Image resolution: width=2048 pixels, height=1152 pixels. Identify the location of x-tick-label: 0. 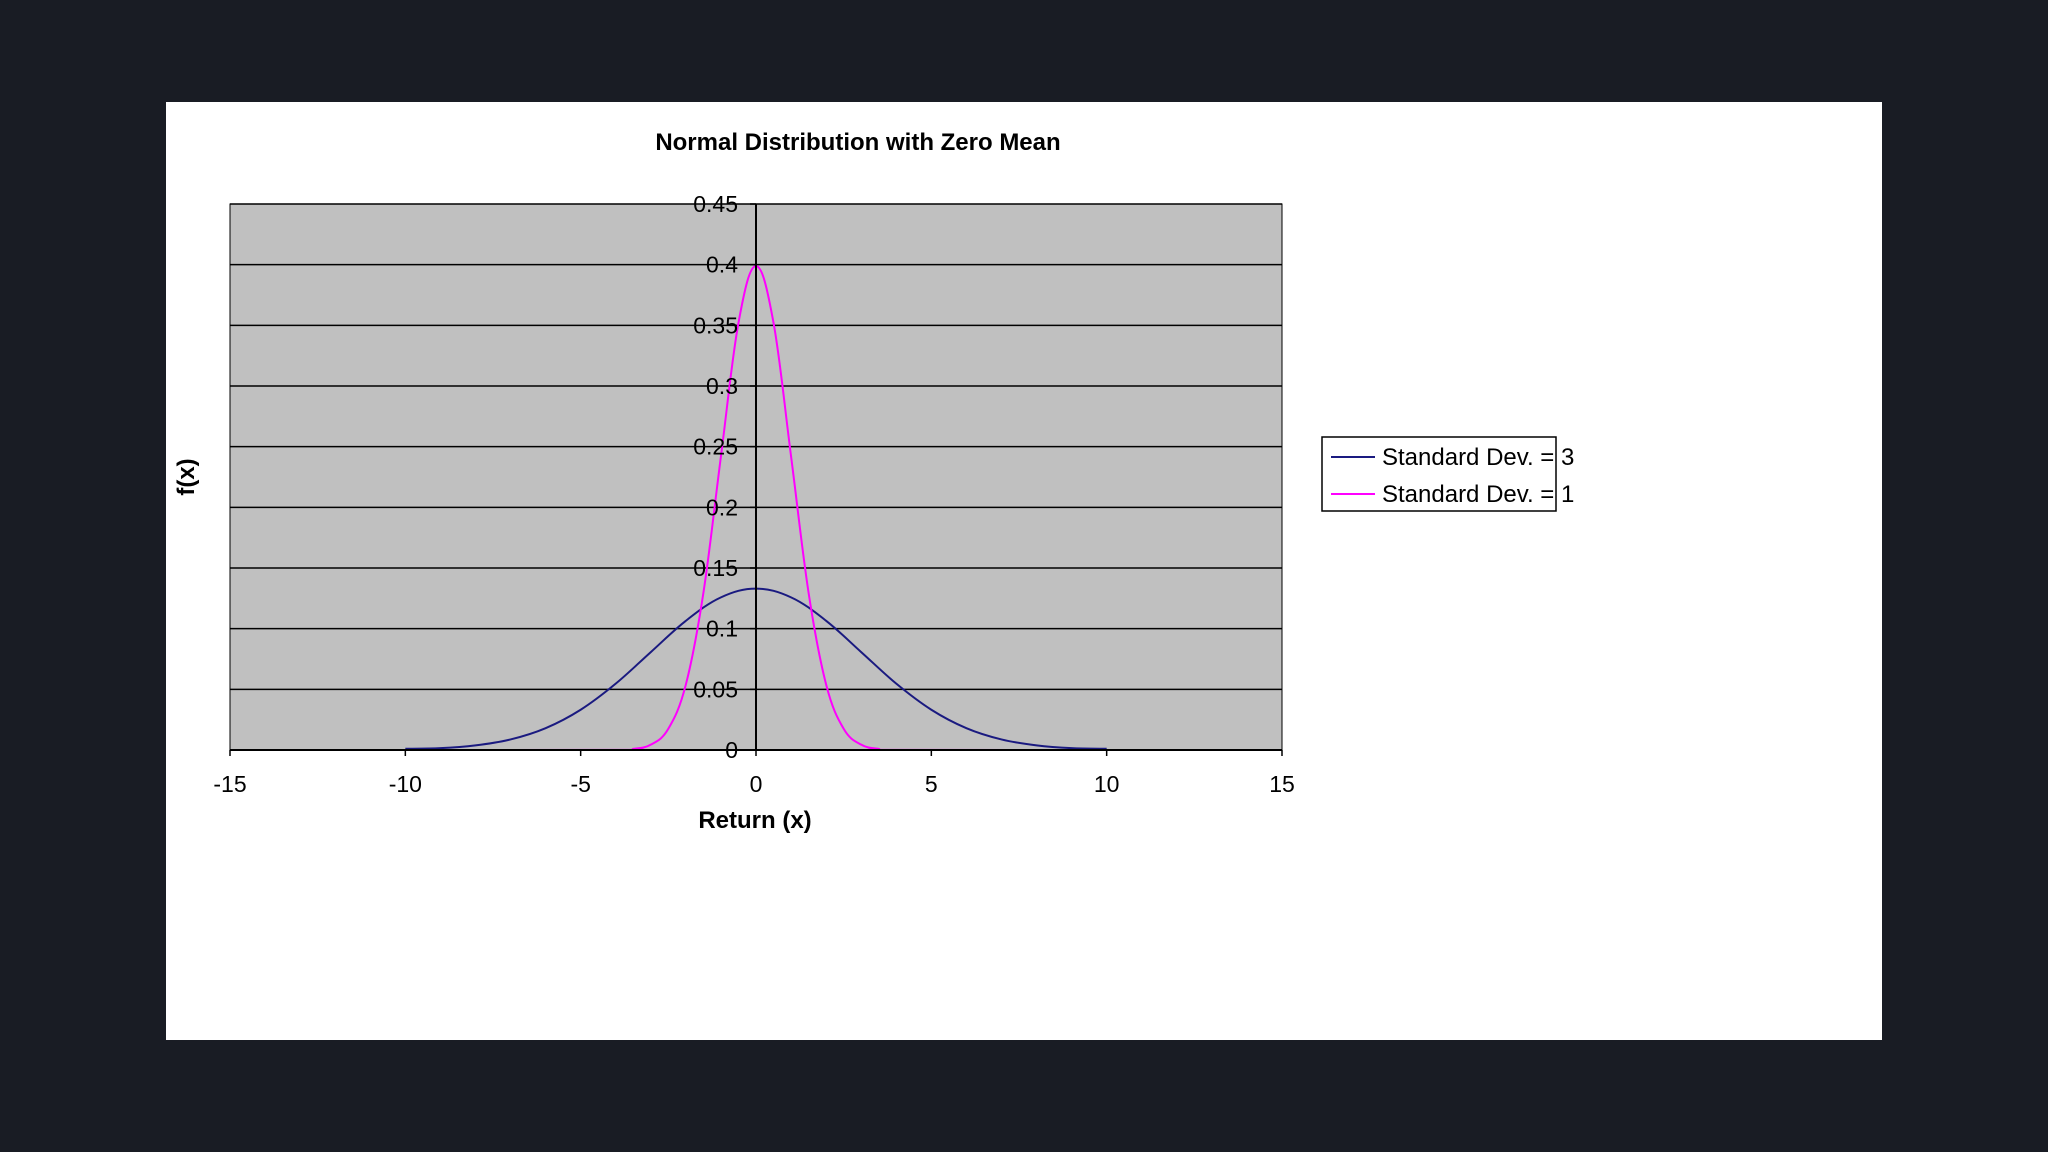
(756, 784).